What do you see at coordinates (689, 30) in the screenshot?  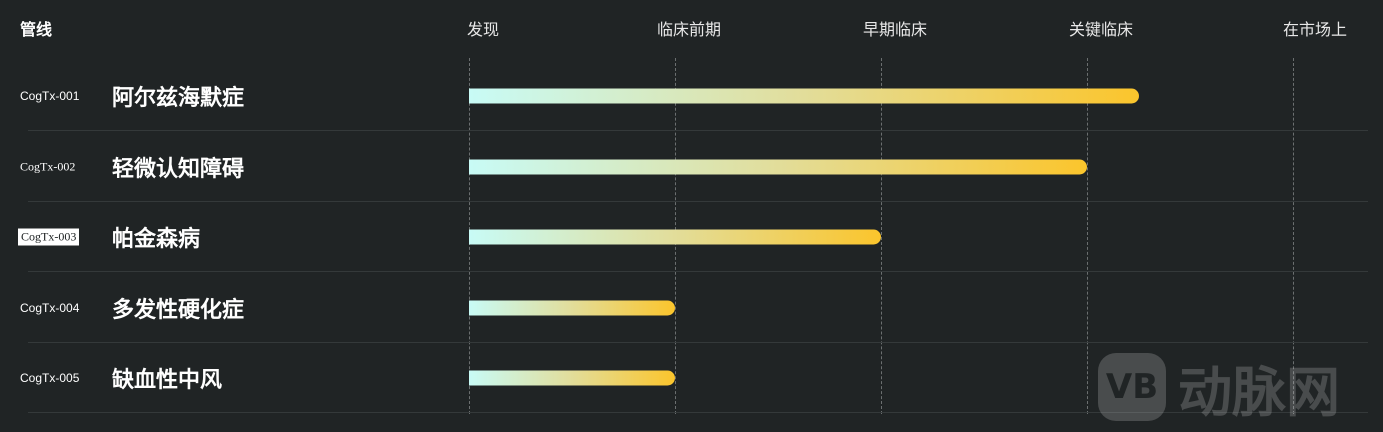 I see `stage-label: 临床前期` at bounding box center [689, 30].